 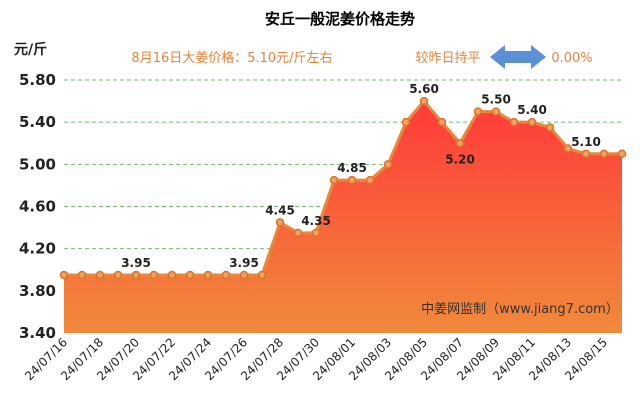 What do you see at coordinates (496, 100) in the screenshot?
I see `data-label: 5.50` at bounding box center [496, 100].